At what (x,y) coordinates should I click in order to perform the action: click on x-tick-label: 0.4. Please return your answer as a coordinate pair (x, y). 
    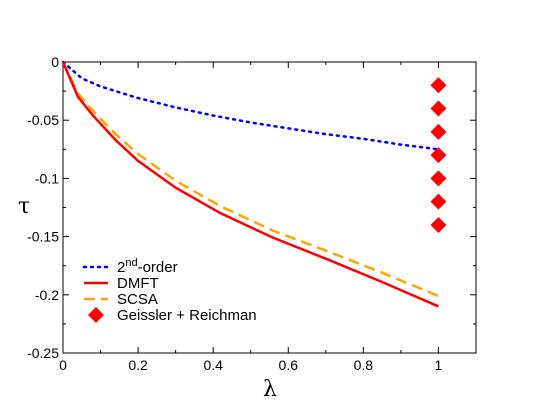
    Looking at the image, I should click on (213, 365).